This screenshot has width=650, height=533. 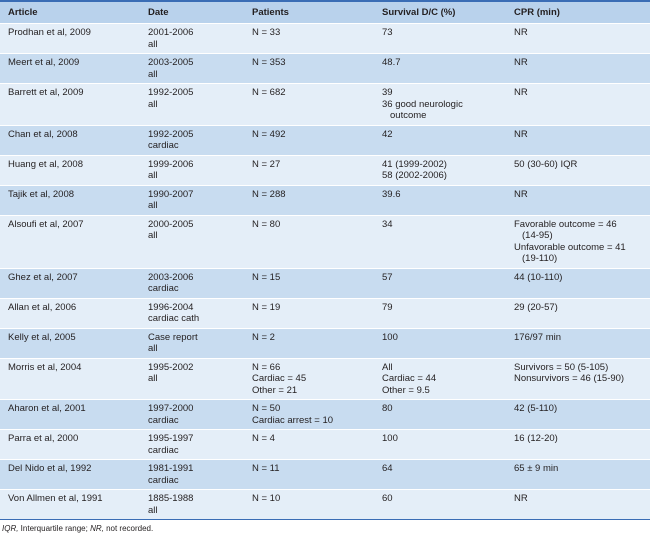 I want to click on survival-line: Cardiac = 44, so click(x=409, y=378).